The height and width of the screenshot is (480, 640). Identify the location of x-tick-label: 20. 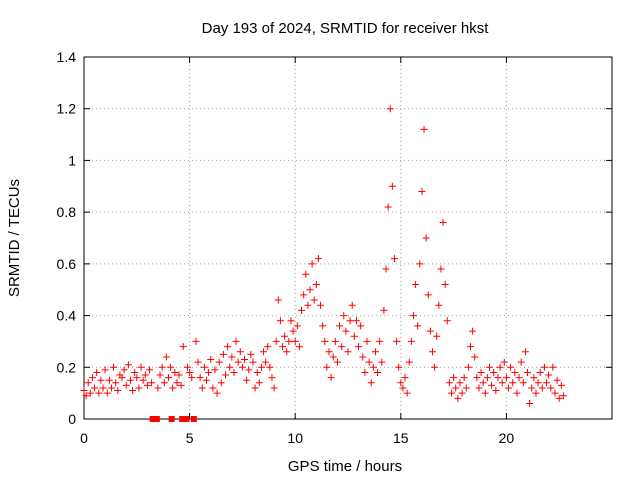
(507, 438).